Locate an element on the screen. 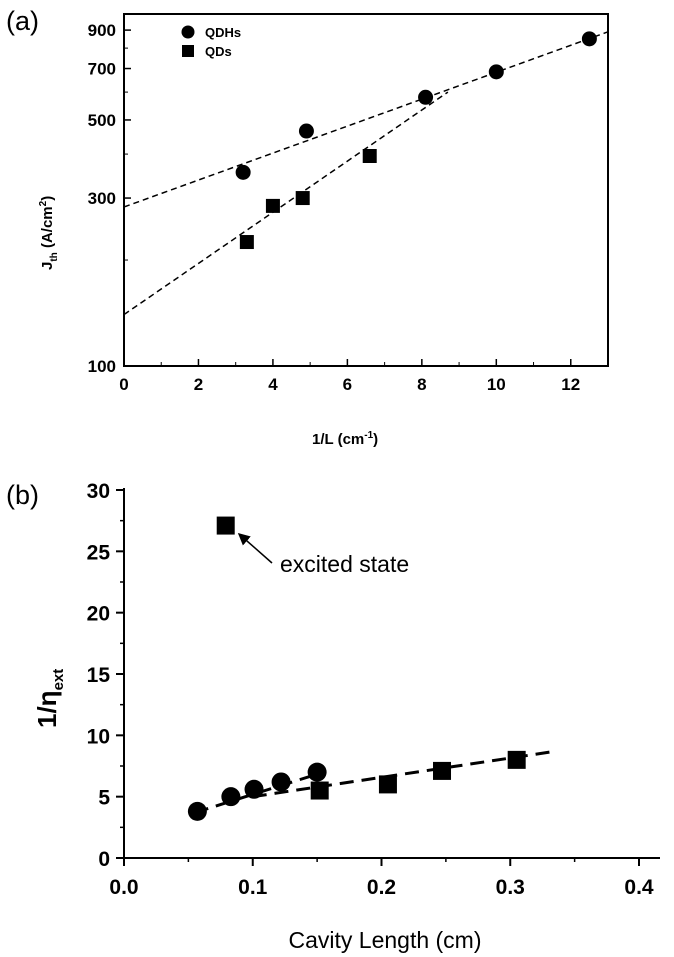 Image resolution: width=674 pixels, height=957 pixels. panel-b-y-tick-label: 15 is located at coordinates (99, 675).